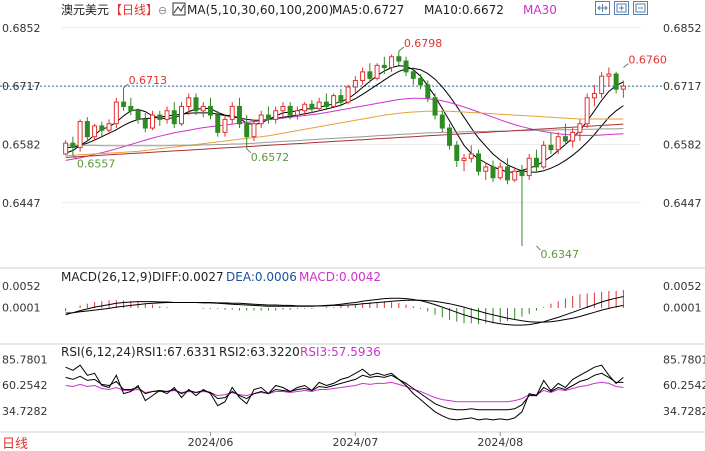 The width and height of the screenshot is (705, 451). Describe the element at coordinates (98, 352) in the screenshot. I see `rsi-params-label: RSI(6,12,24)` at that location.